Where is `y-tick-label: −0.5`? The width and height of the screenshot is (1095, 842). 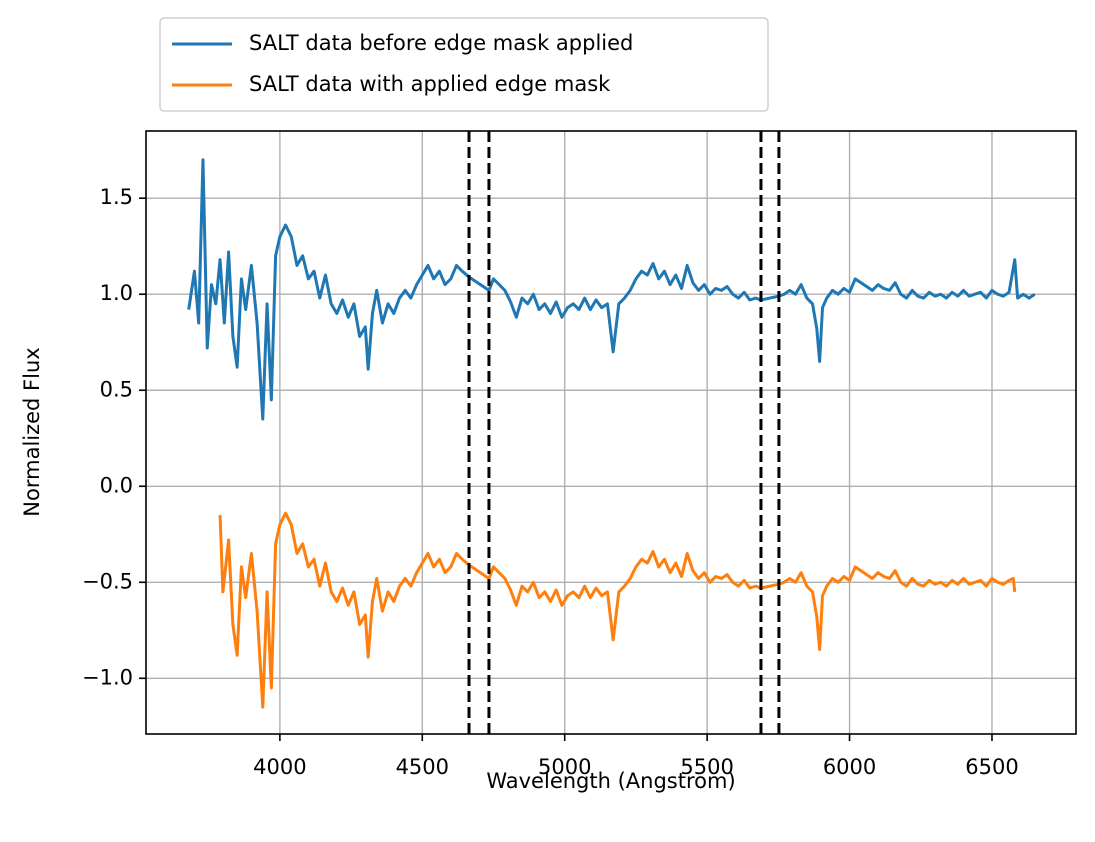
y-tick-label: −0.5 is located at coordinates (107, 581).